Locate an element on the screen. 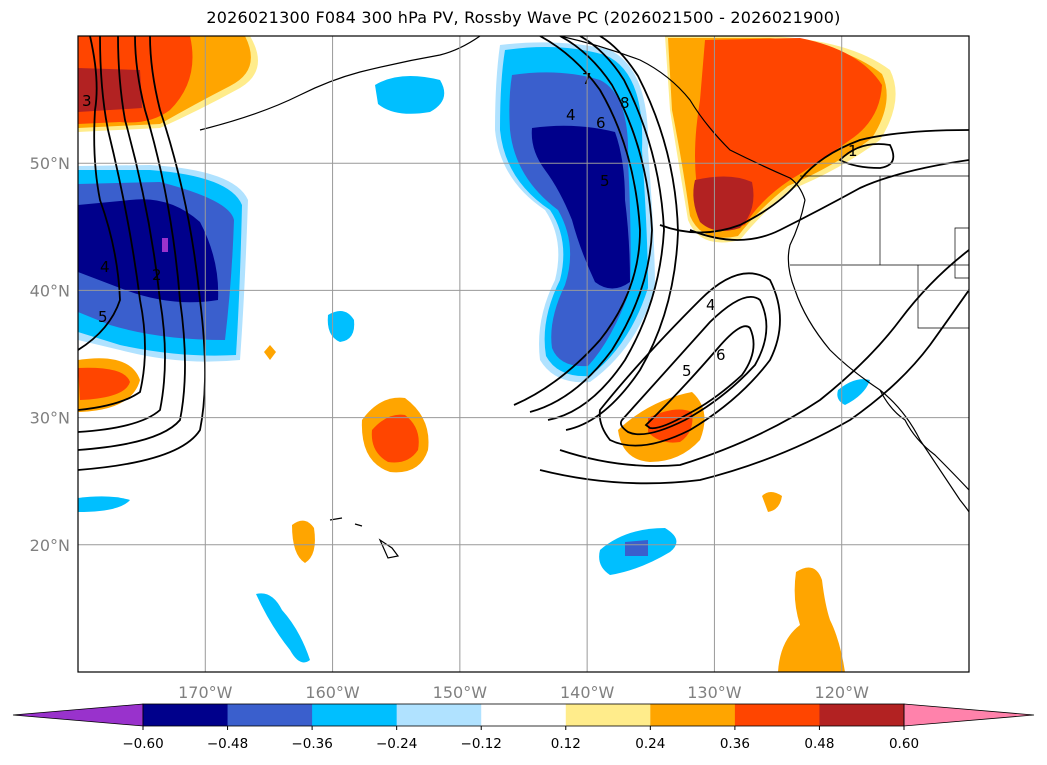 Image resolution: width=1047 pixels, height=765 pixels. anomaly-positive-se is located at coordinates (811, 619).